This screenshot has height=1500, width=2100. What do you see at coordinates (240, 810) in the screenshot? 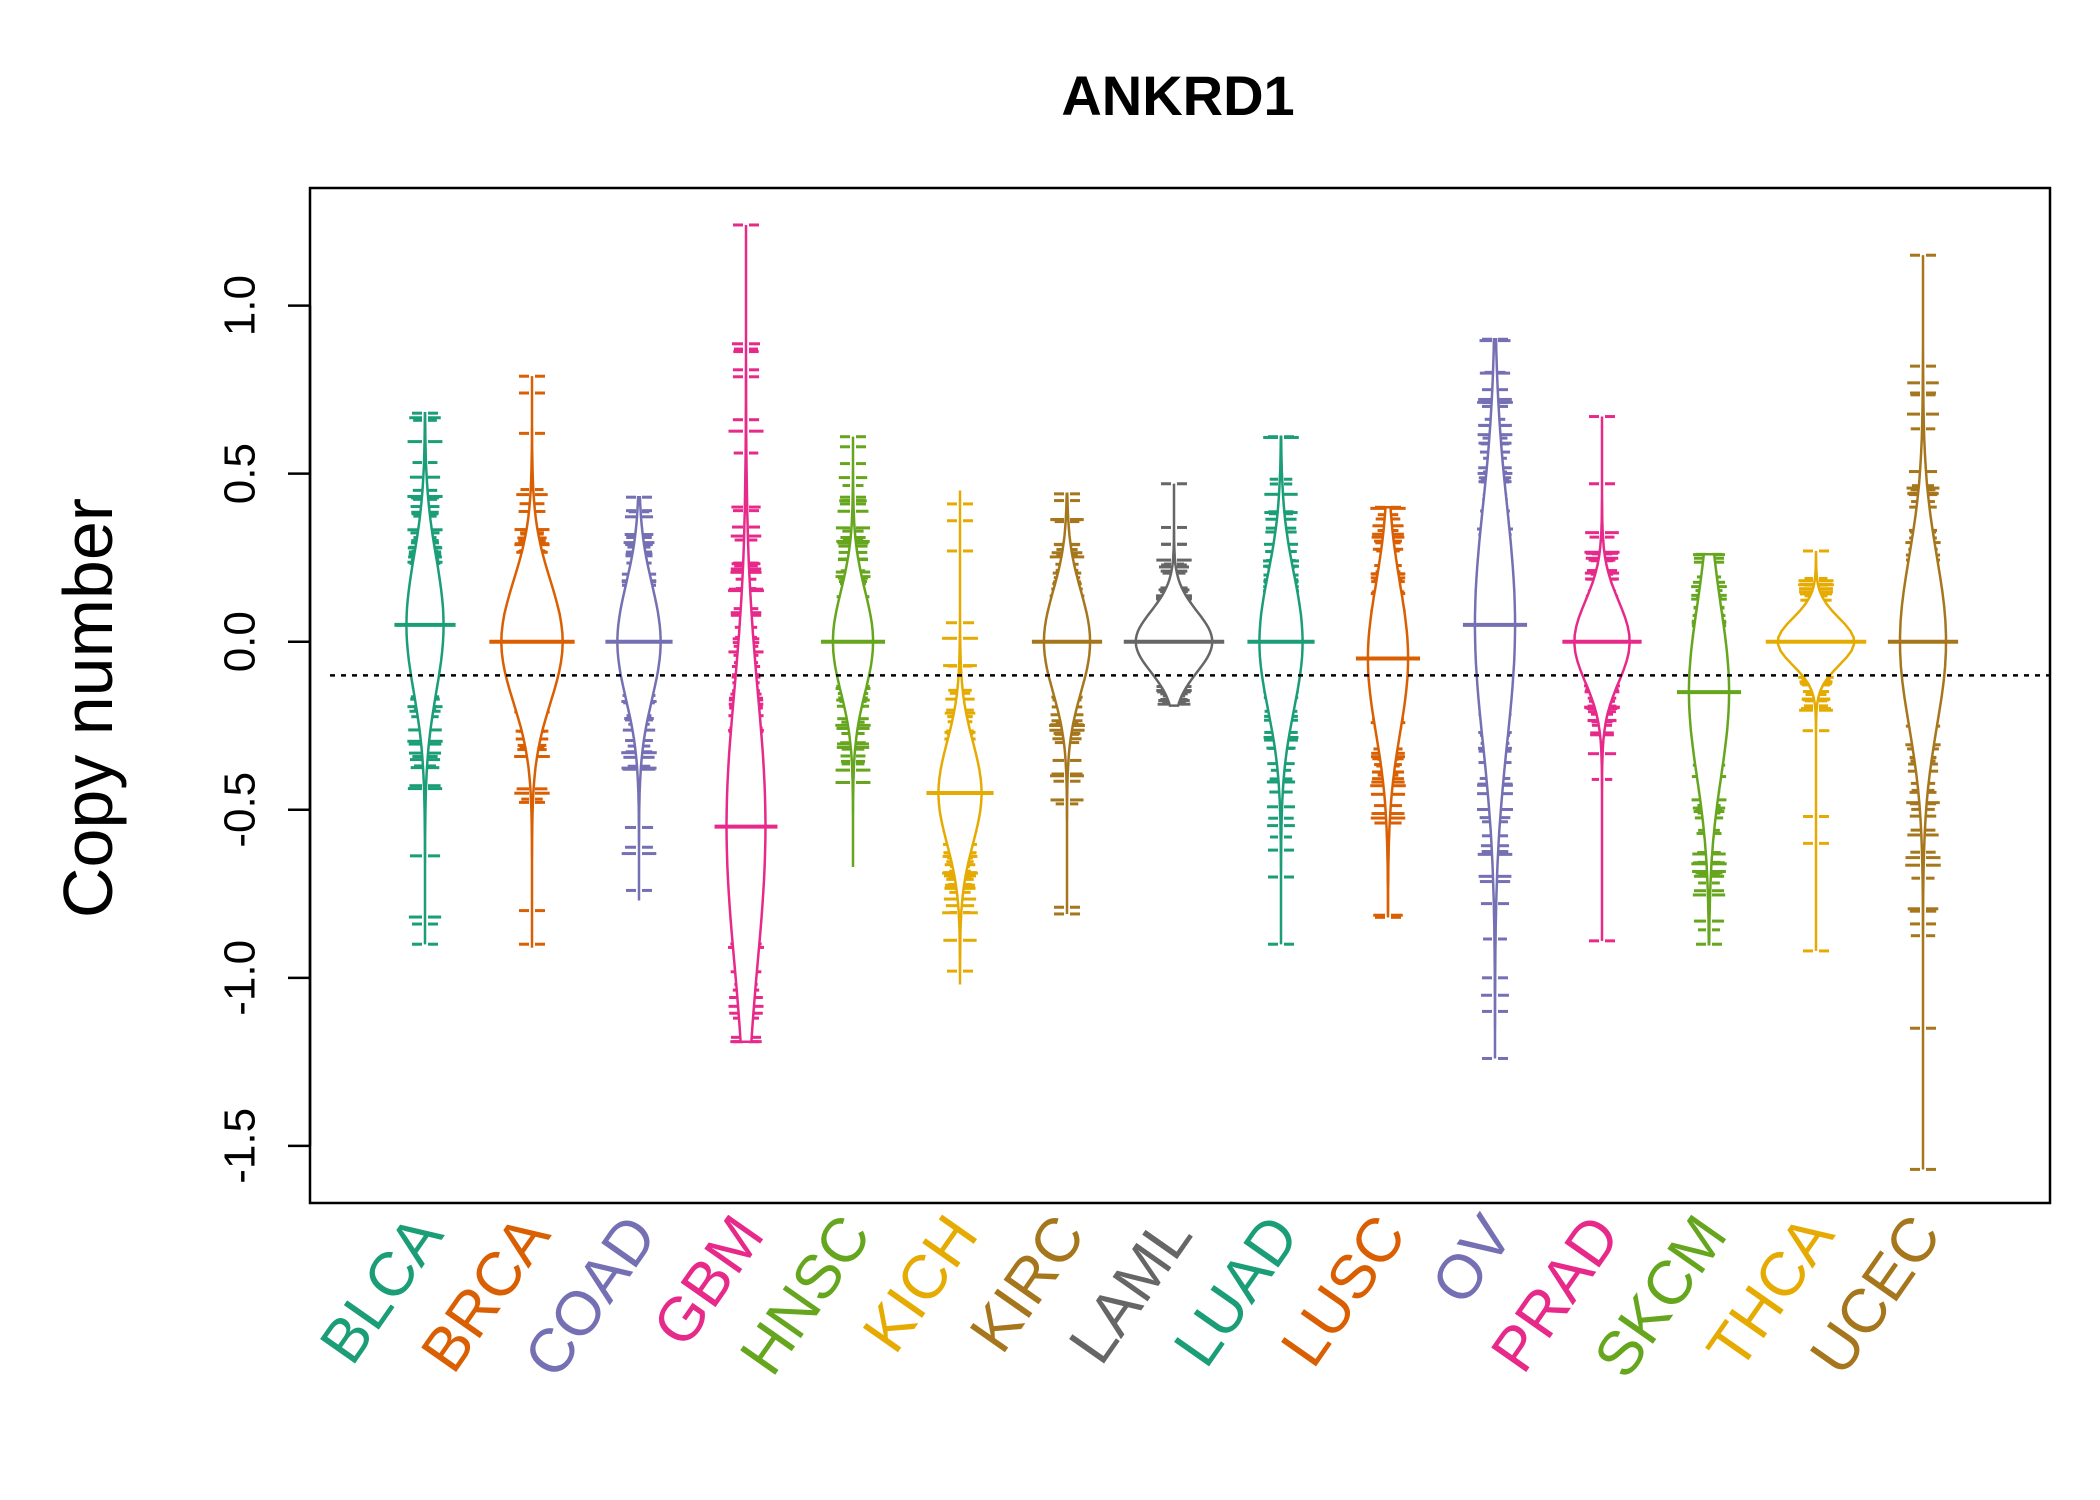
I see `y-tick-label: -0.5` at bounding box center [240, 810].